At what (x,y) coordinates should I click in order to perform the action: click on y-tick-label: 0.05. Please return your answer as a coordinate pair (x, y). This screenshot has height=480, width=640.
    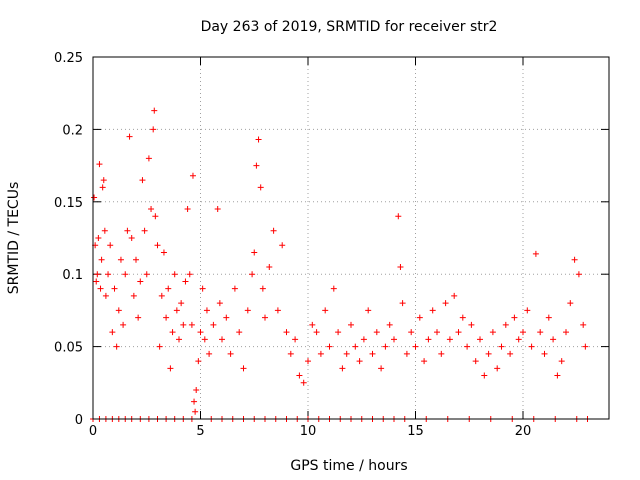
    Looking at the image, I should click on (68, 348).